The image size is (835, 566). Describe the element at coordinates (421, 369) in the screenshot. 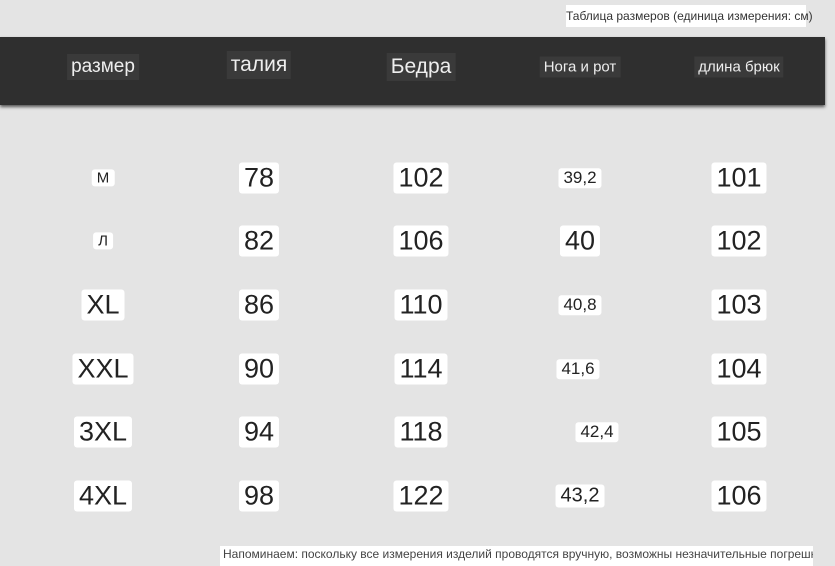

I see `size-value: 114` at that location.